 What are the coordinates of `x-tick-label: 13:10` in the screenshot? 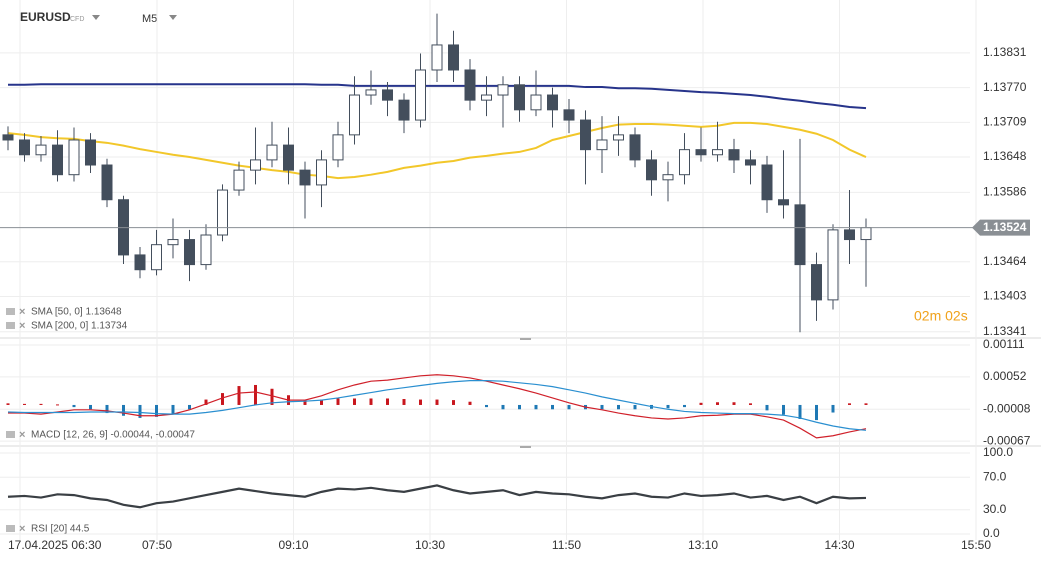 It's located at (703, 545).